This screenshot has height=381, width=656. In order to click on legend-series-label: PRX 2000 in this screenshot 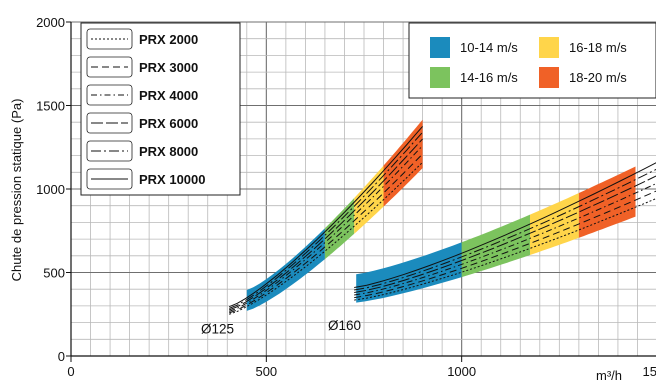, I will do `click(168, 39)`.